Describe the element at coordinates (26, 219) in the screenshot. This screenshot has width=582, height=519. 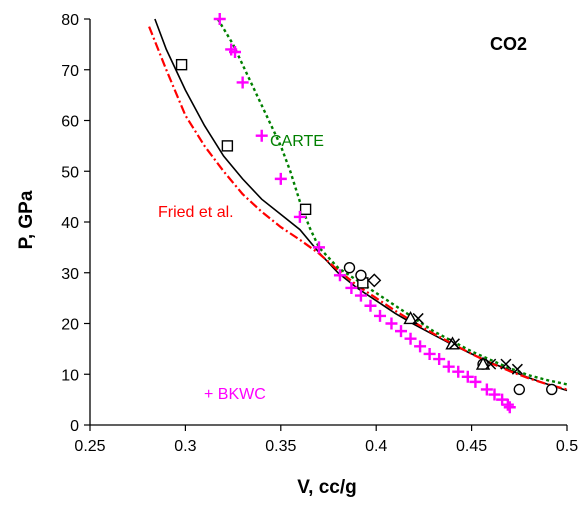
I see `y-axis-title: P, GPa` at that location.